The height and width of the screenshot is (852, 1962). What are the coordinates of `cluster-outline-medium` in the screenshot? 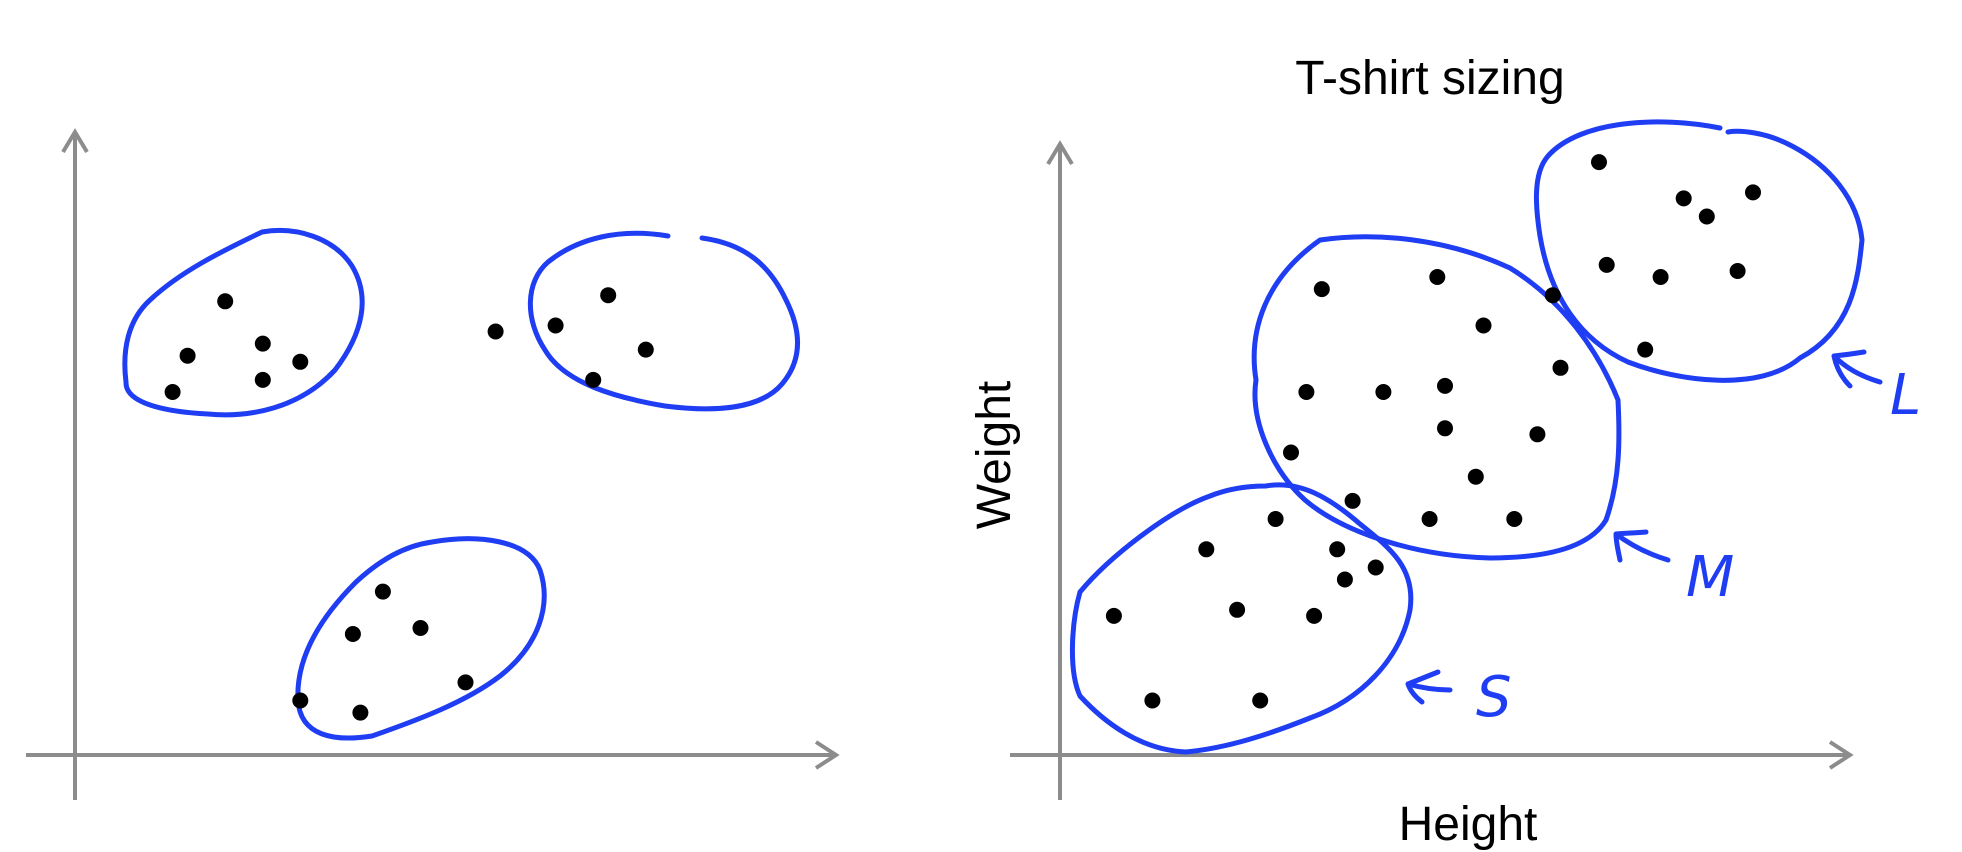 It's located at (1436, 397).